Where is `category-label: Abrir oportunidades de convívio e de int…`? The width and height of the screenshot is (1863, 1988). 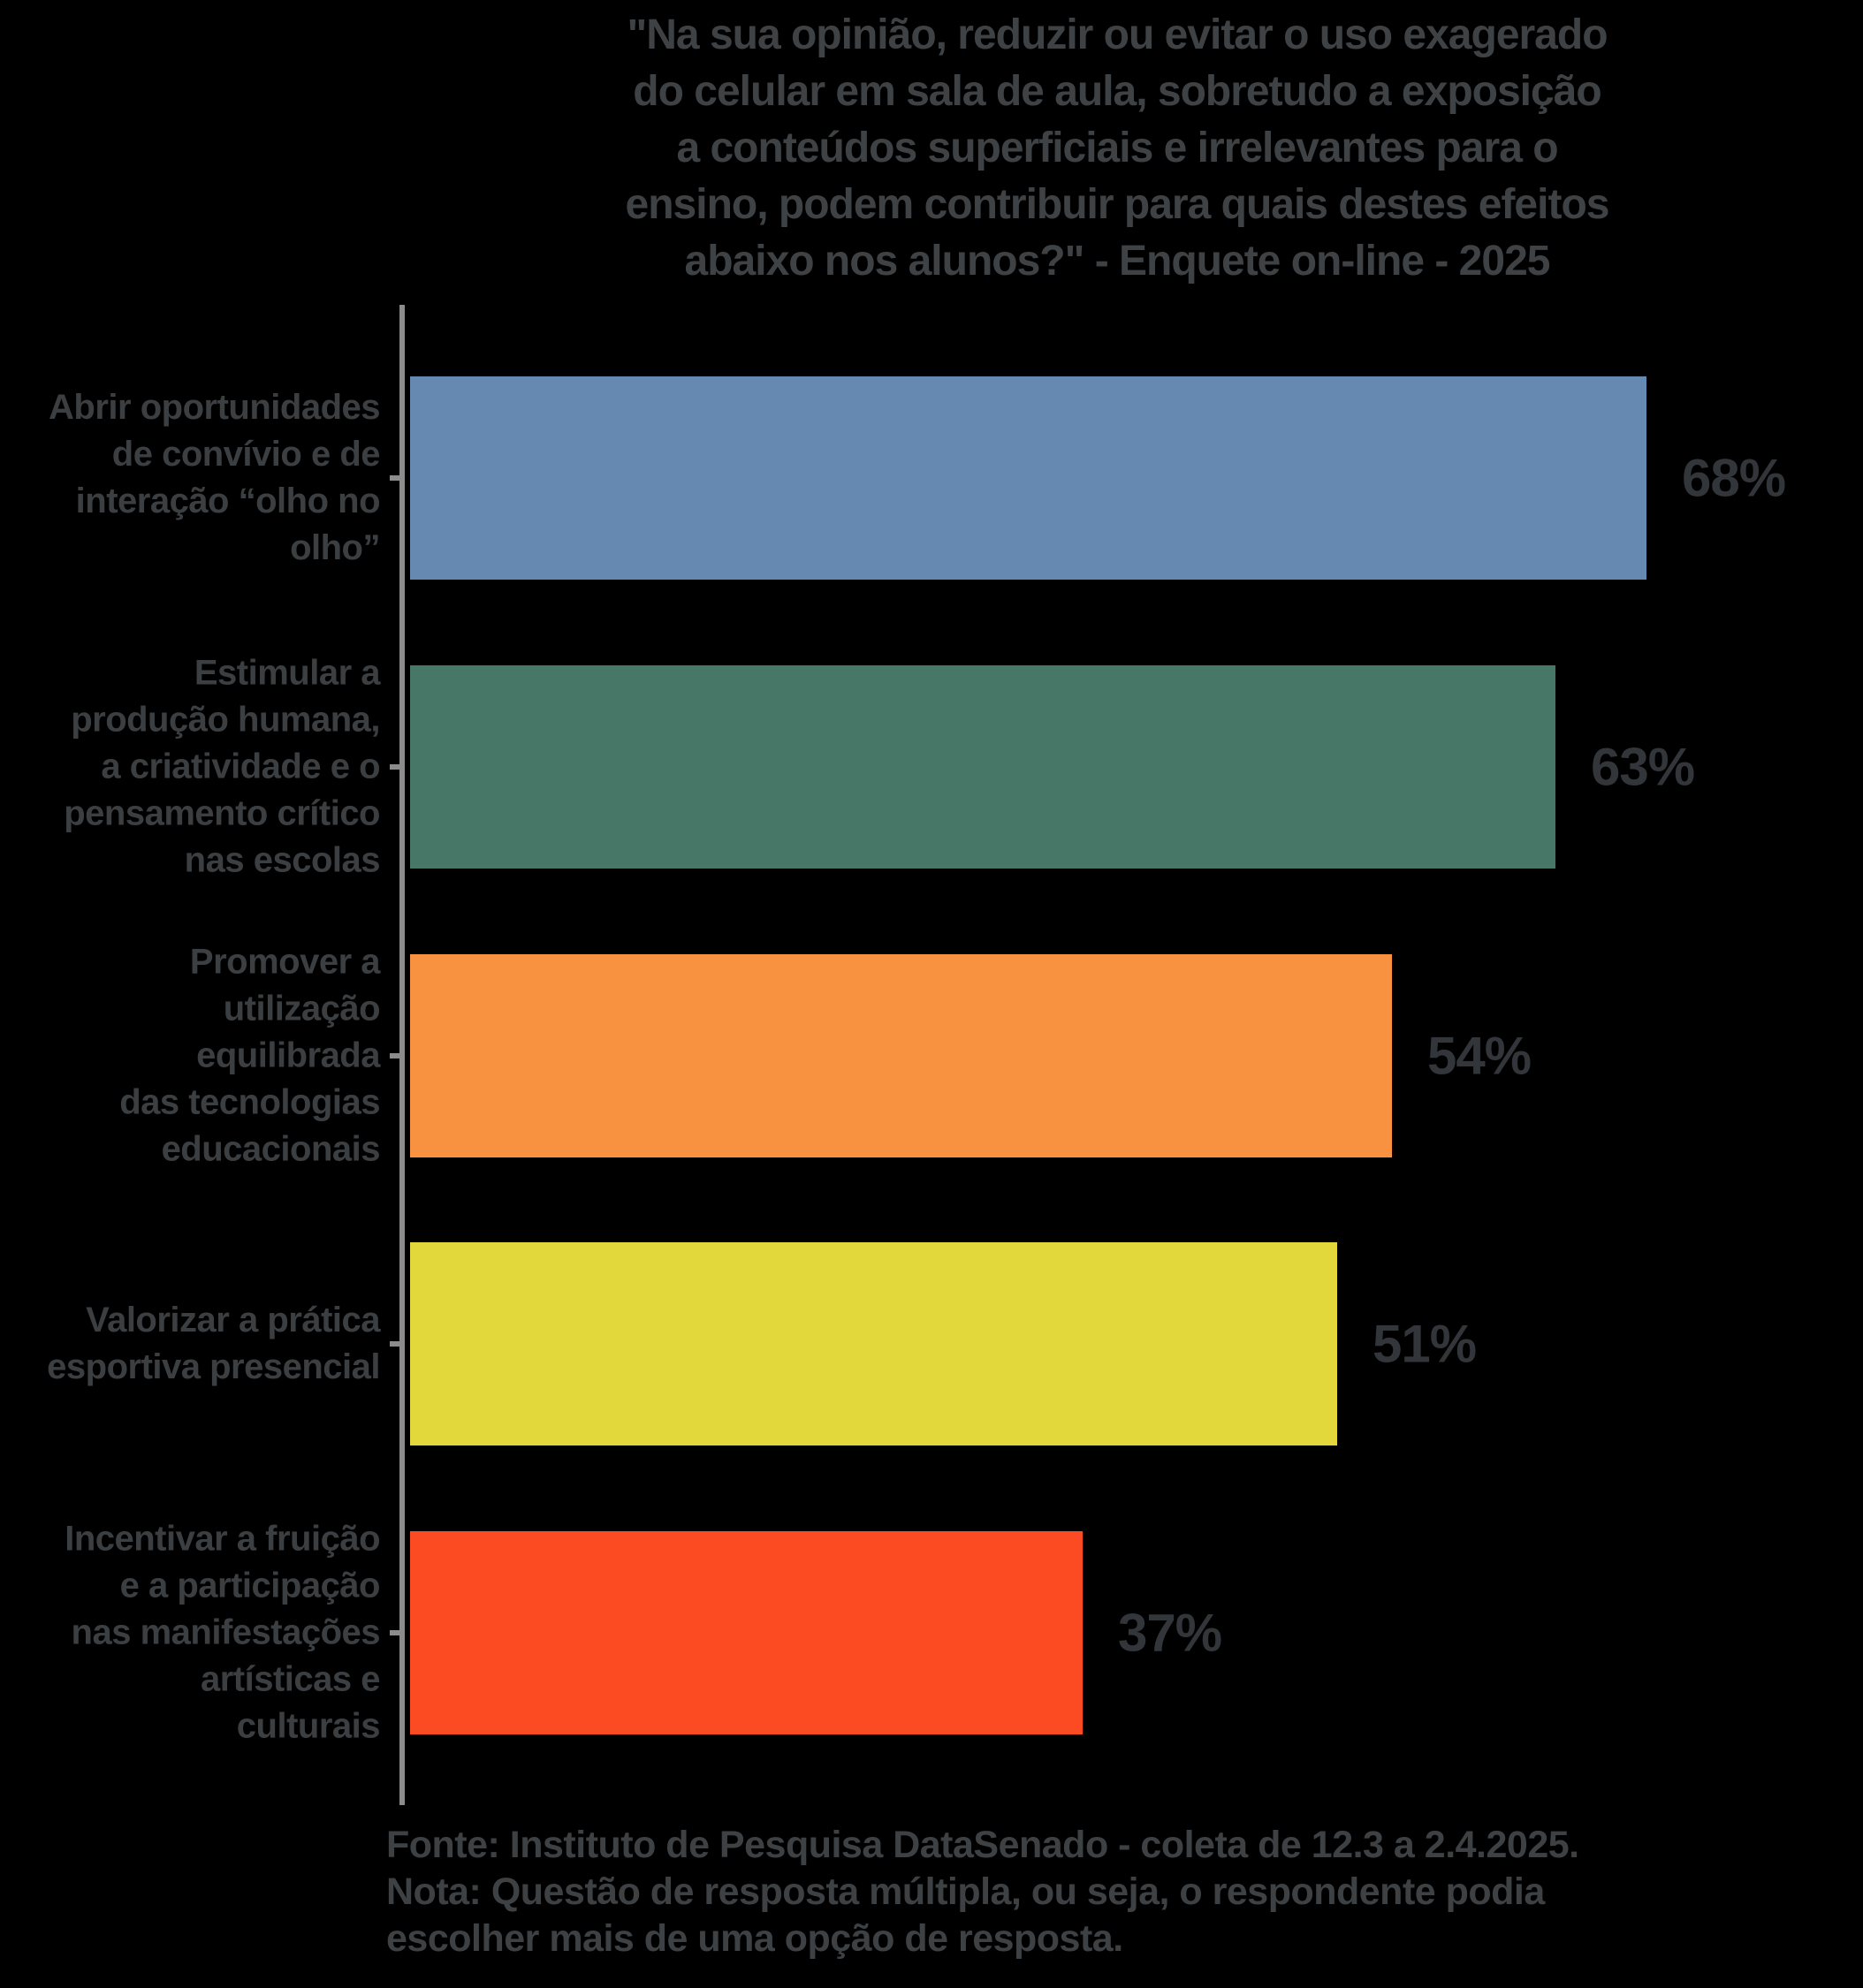 category-label: Abrir oportunidades de convívio e de int… is located at coordinates (214, 477).